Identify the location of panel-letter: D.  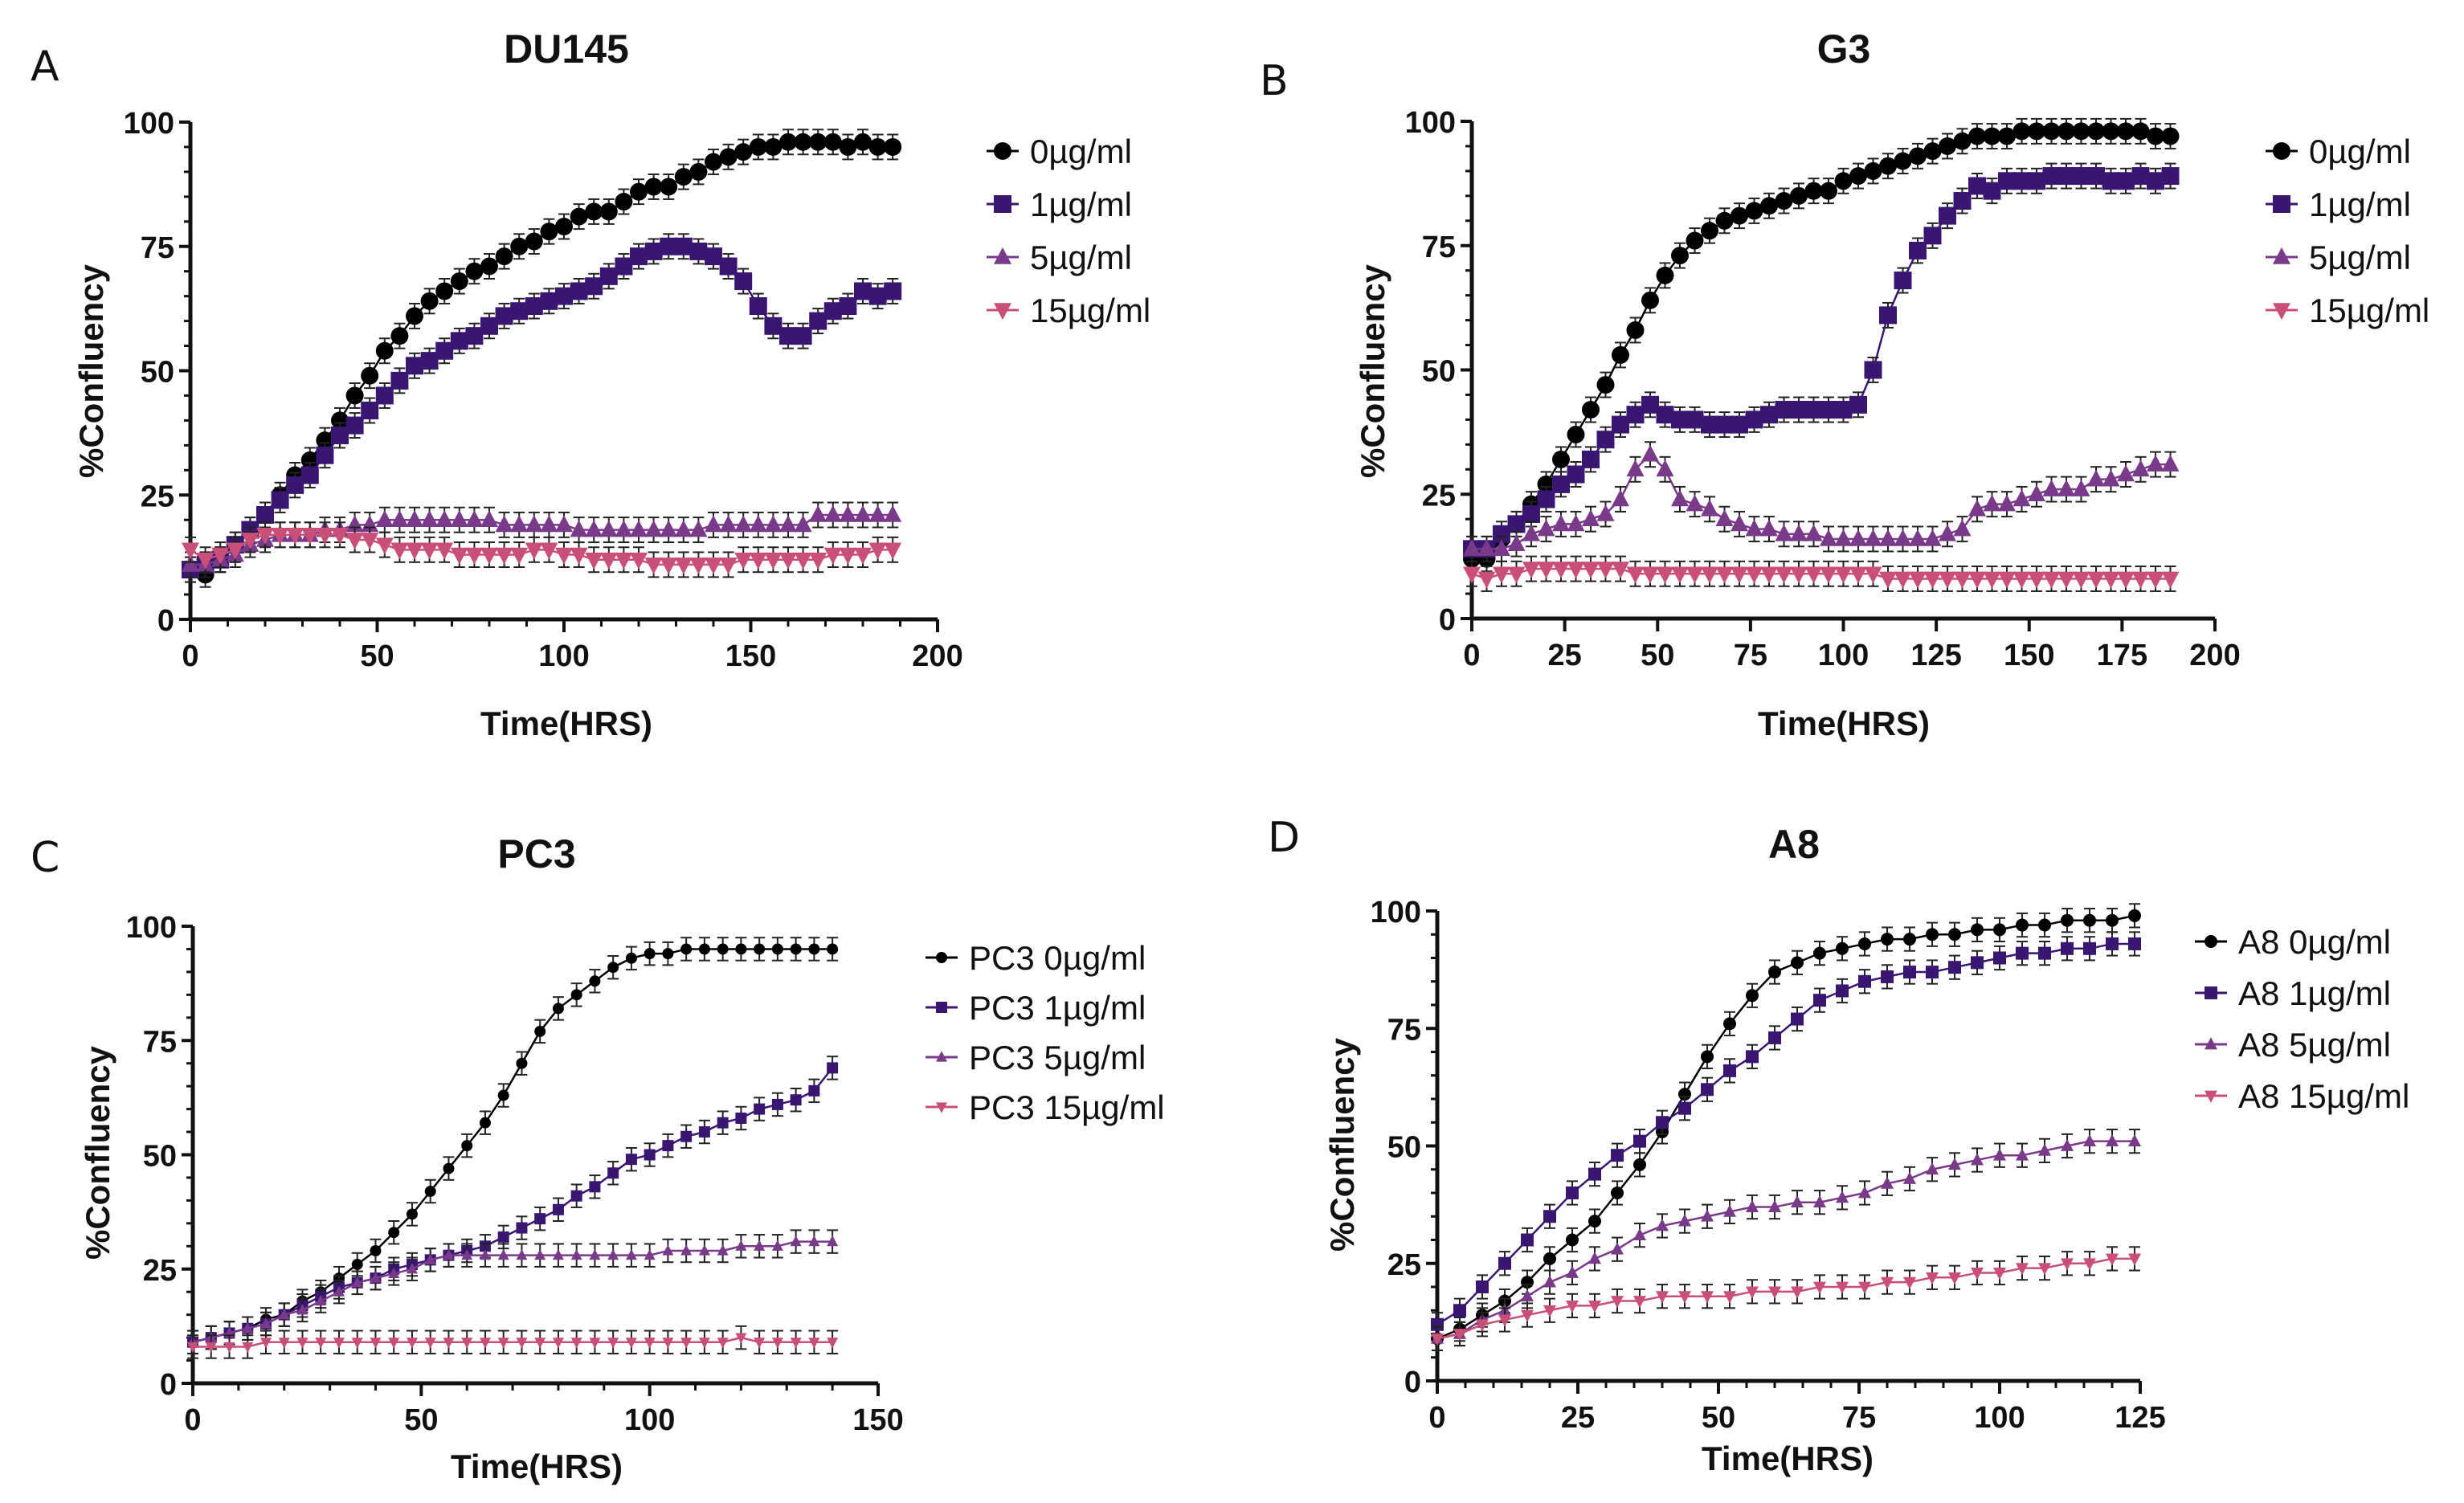
(1284, 838).